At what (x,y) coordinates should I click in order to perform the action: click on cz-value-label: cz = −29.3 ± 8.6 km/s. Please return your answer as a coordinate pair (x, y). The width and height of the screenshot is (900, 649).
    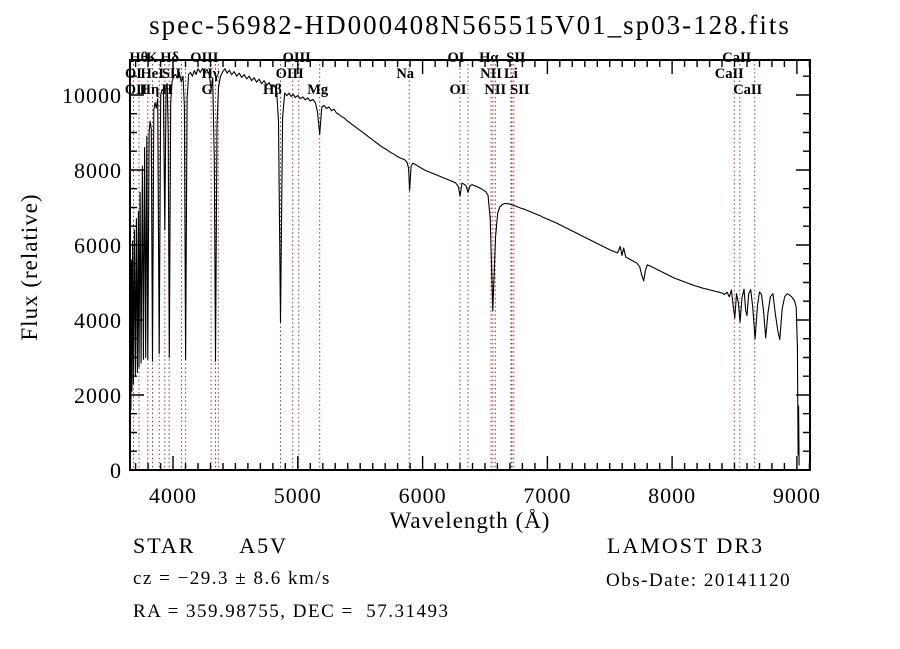
    Looking at the image, I should click on (232, 578).